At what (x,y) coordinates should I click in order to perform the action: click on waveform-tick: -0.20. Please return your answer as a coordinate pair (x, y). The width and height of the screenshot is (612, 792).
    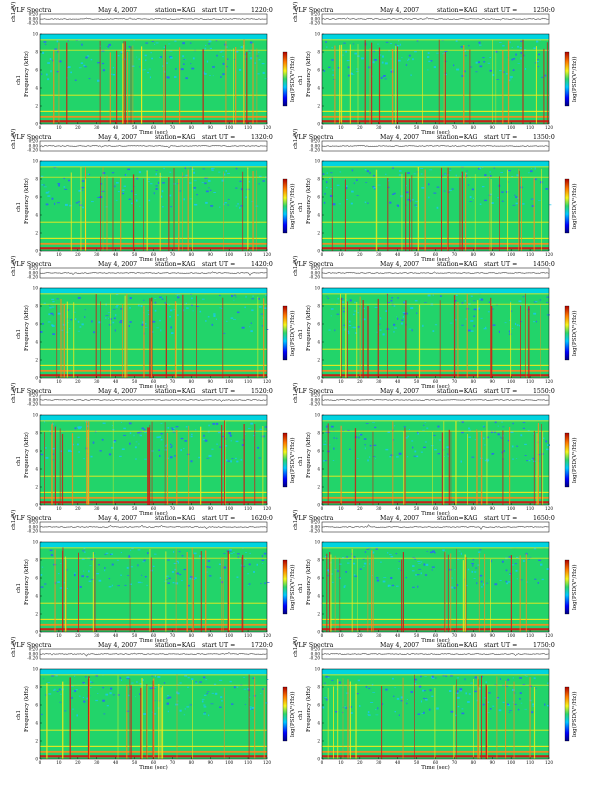
    Looking at the image, I should click on (32, 23).